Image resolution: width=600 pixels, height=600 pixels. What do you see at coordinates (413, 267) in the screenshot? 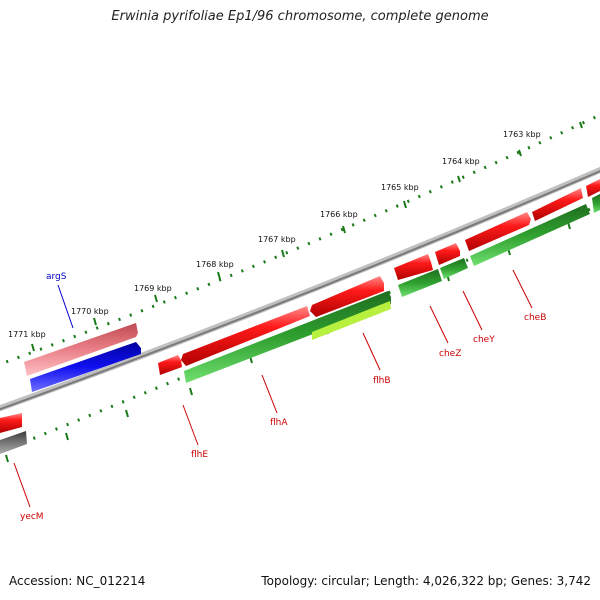
I see `gene-cheZ-forward` at bounding box center [413, 267].